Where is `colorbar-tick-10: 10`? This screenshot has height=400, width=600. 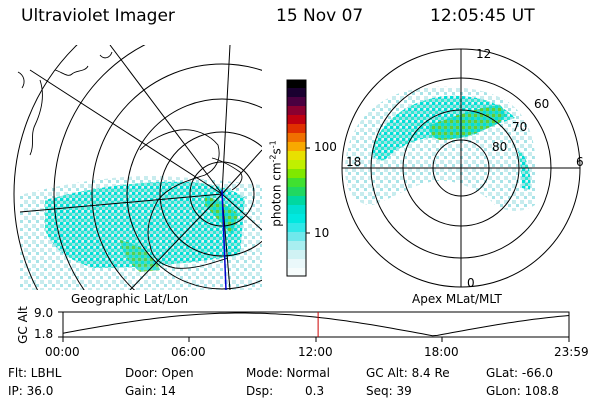 colorbar-tick-10: 10 is located at coordinates (322, 233).